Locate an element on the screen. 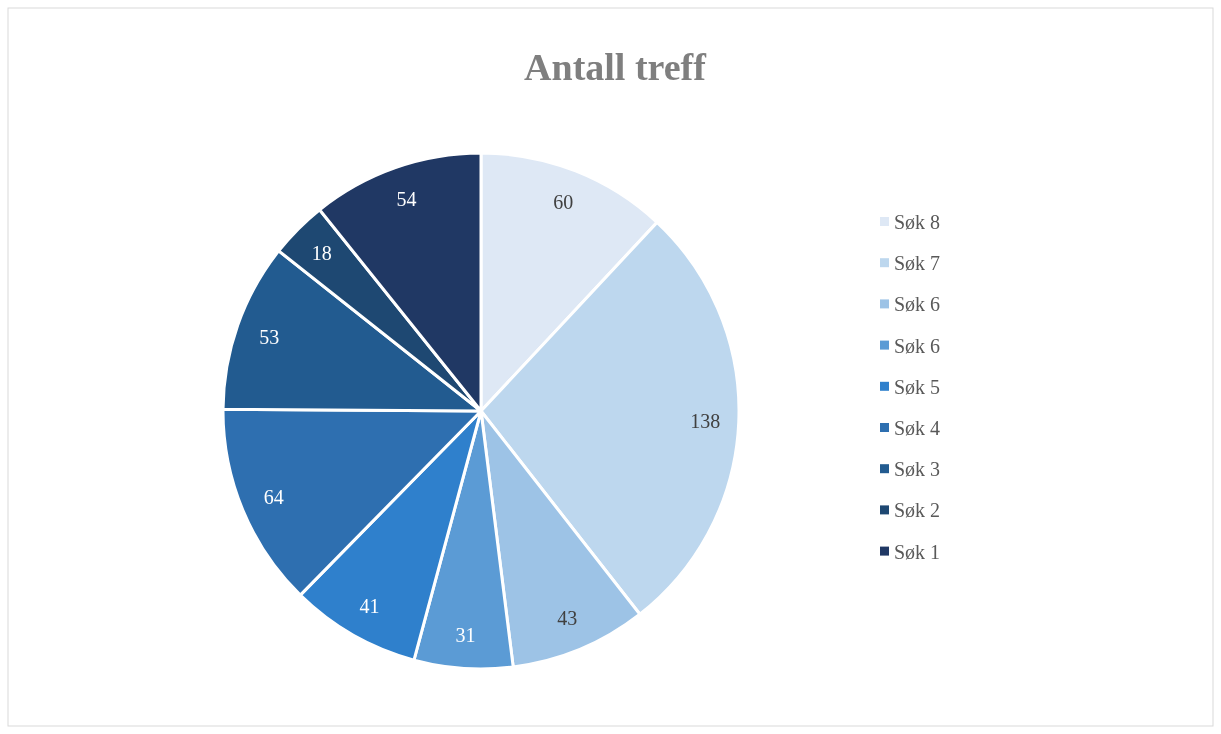 The height and width of the screenshot is (734, 1221). data-label: 43 is located at coordinates (567, 618).